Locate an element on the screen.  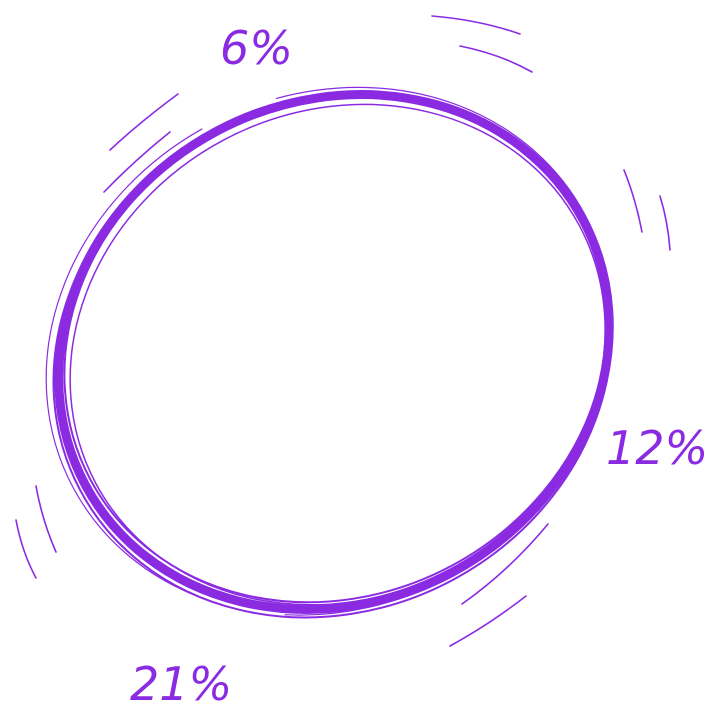
percent-label: 21% is located at coordinates (181, 680).